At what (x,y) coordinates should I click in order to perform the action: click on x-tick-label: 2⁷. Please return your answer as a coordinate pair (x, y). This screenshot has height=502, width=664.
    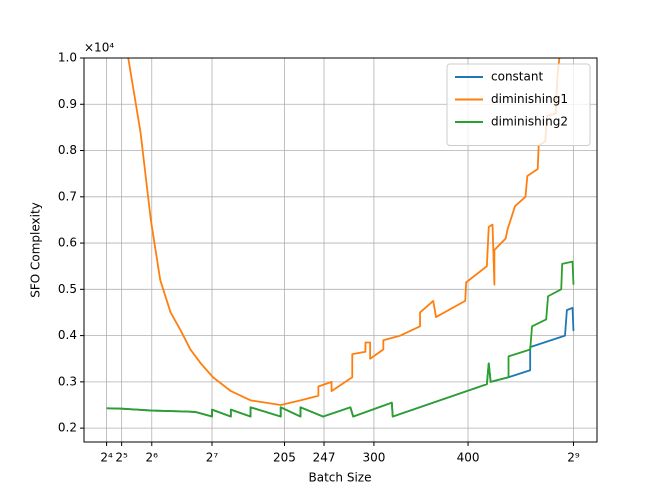
    Looking at the image, I should click on (212, 458).